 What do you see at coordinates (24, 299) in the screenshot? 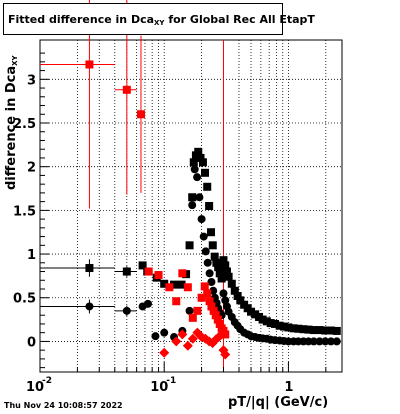
I see `y-tick-label: 0.5` at bounding box center [24, 299].